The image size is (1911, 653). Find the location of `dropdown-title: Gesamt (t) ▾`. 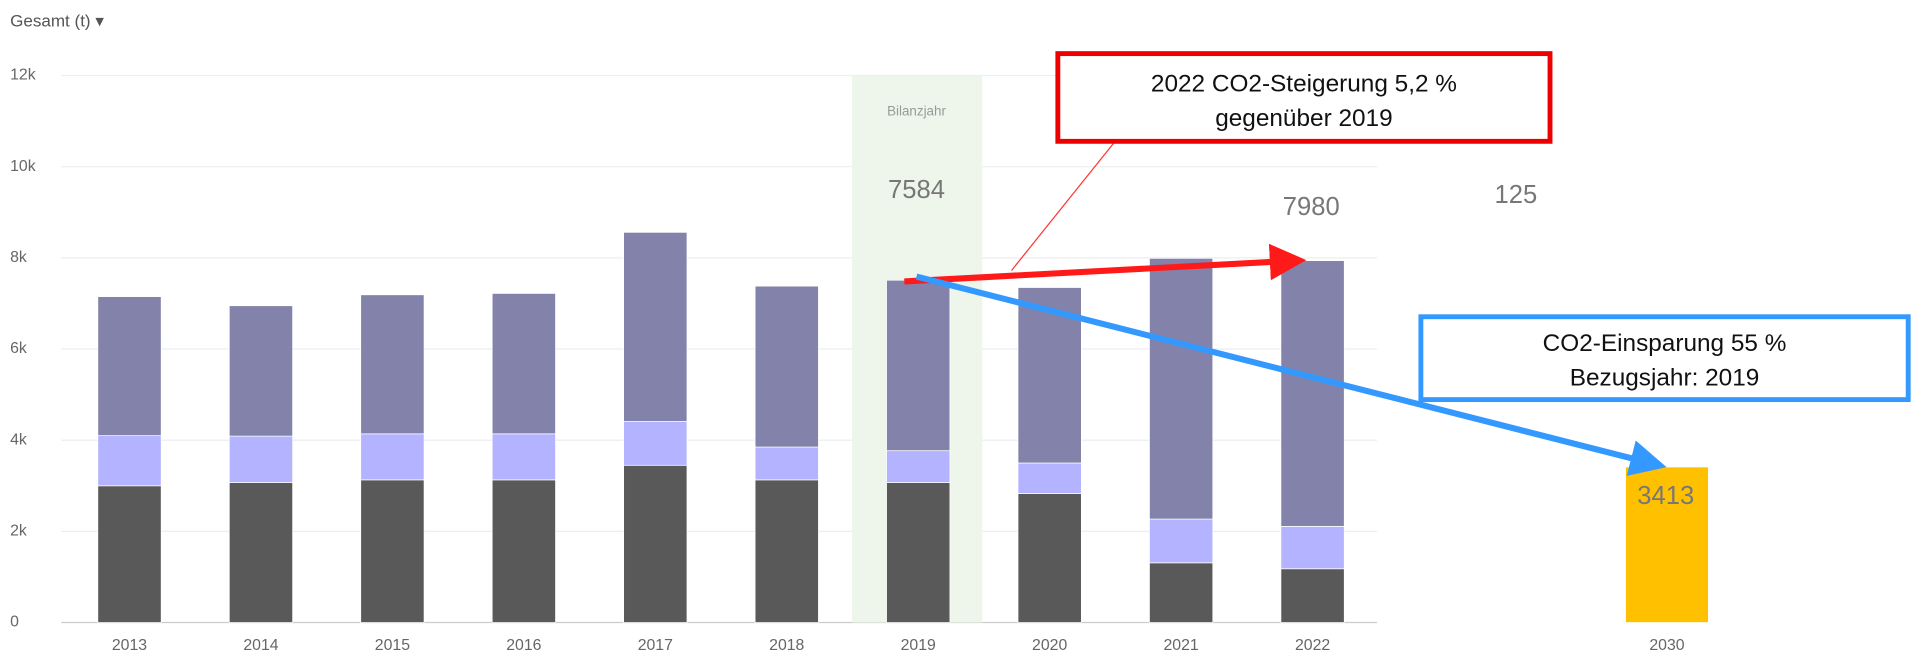

dropdown-title: Gesamt (t) ▾ is located at coordinates (57, 20).